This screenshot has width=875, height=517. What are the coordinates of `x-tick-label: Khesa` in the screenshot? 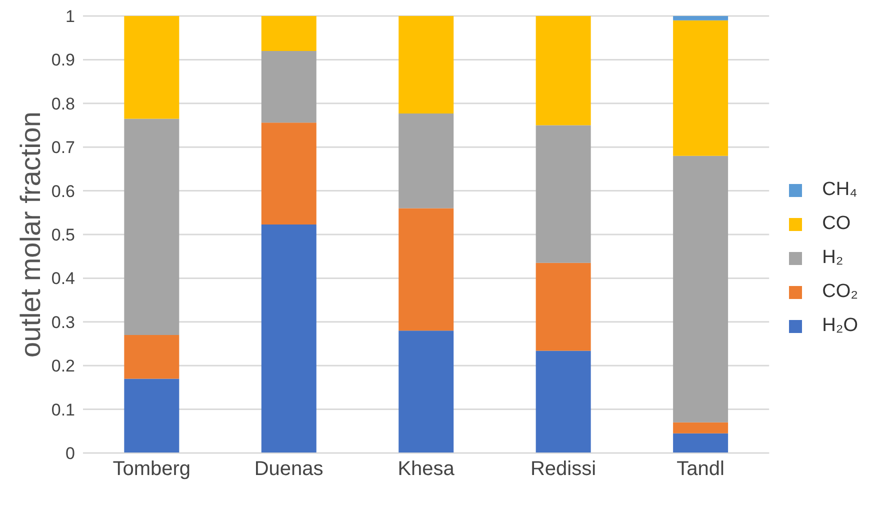 It's located at (427, 469).